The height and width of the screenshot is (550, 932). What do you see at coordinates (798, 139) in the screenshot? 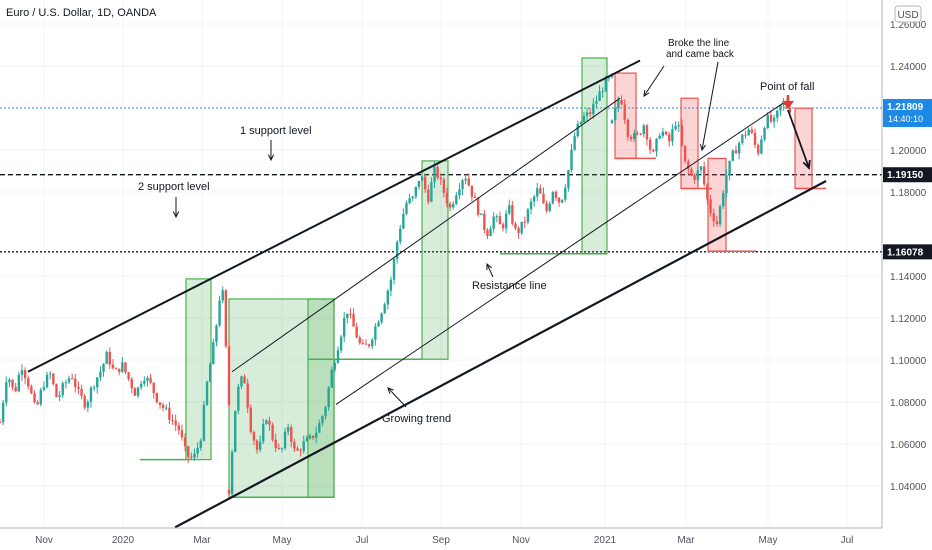
I see `fall-arrow` at bounding box center [798, 139].